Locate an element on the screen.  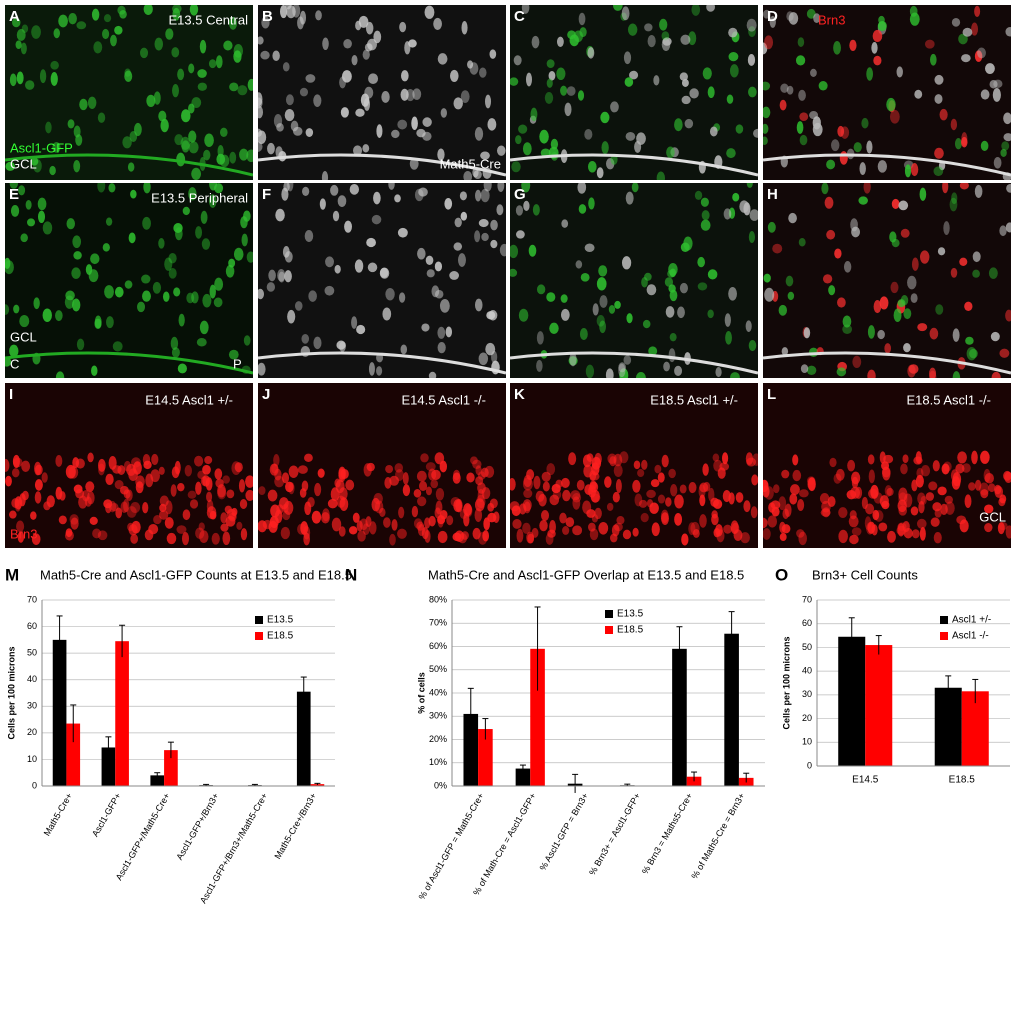
panel-letter: B is located at coordinates (267, 16).